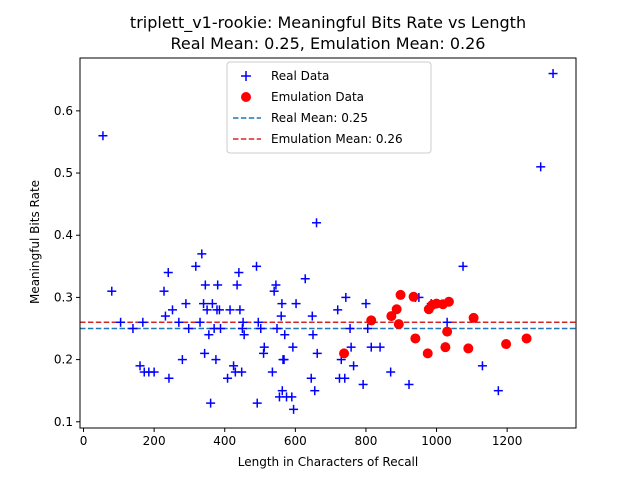 The image size is (640, 480). I want to click on y-tick-label: 0.5, so click(63, 173).